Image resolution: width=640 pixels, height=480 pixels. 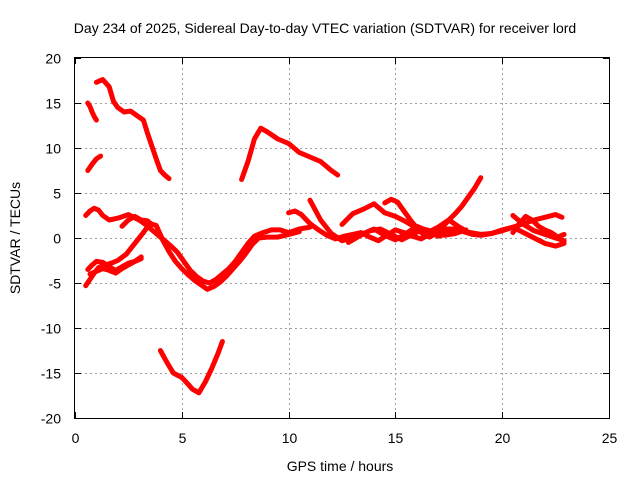 I want to click on y-axis-label: SDTVAR / TECUs, so click(x=15, y=238).